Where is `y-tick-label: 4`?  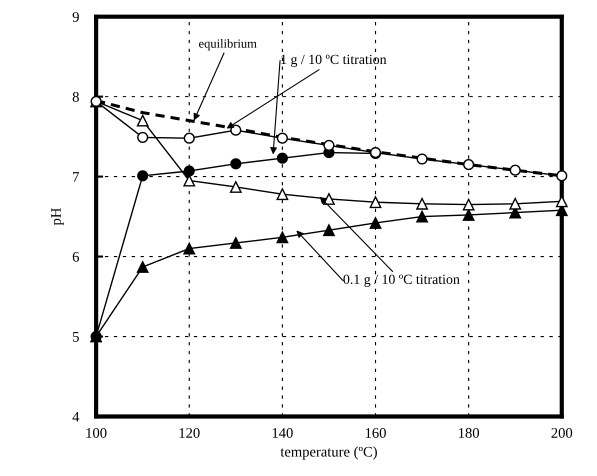
y-tick-label: 4 is located at coordinates (76, 417).